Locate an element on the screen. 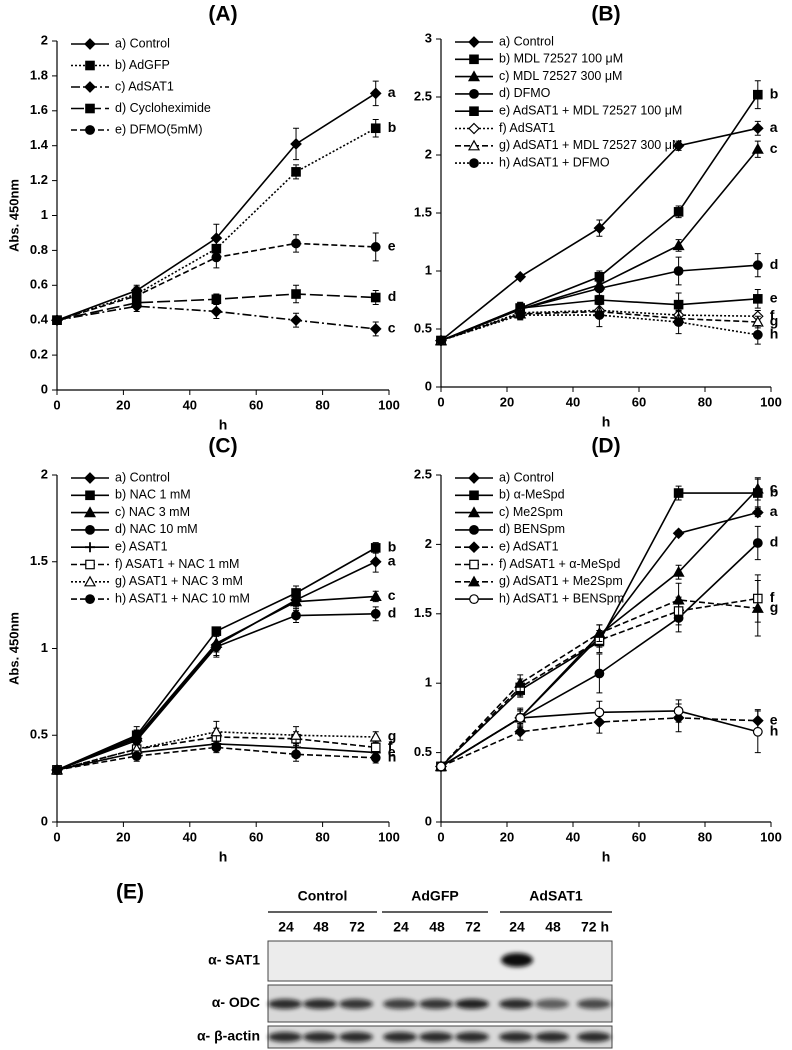 This screenshot has width=792, height=1050. y-tick-label: 0.2 is located at coordinates (39, 354).